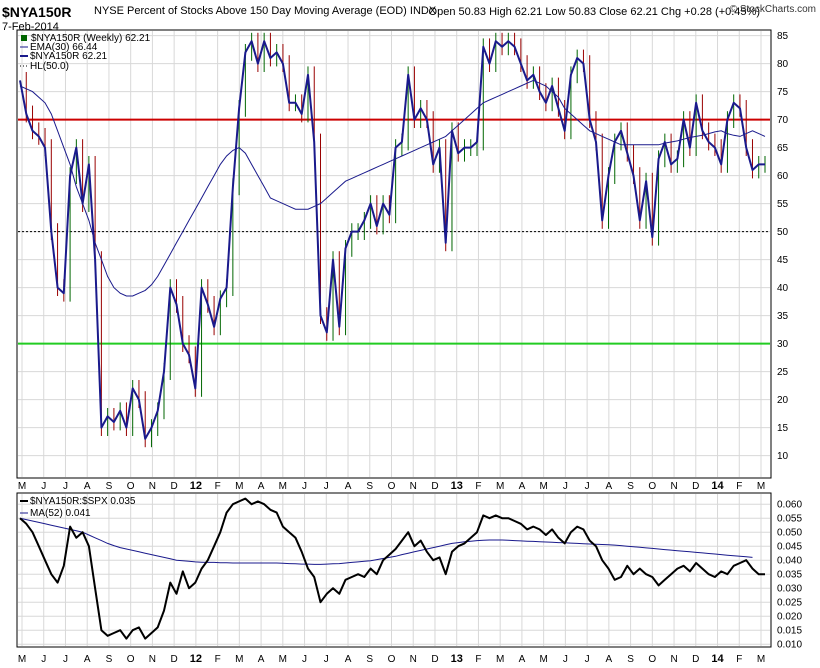 Image resolution: width=820 pixels, height=668 pixels. I want to click on legend-ratio: $NYA150R:$SPX 0.035, so click(83, 501).